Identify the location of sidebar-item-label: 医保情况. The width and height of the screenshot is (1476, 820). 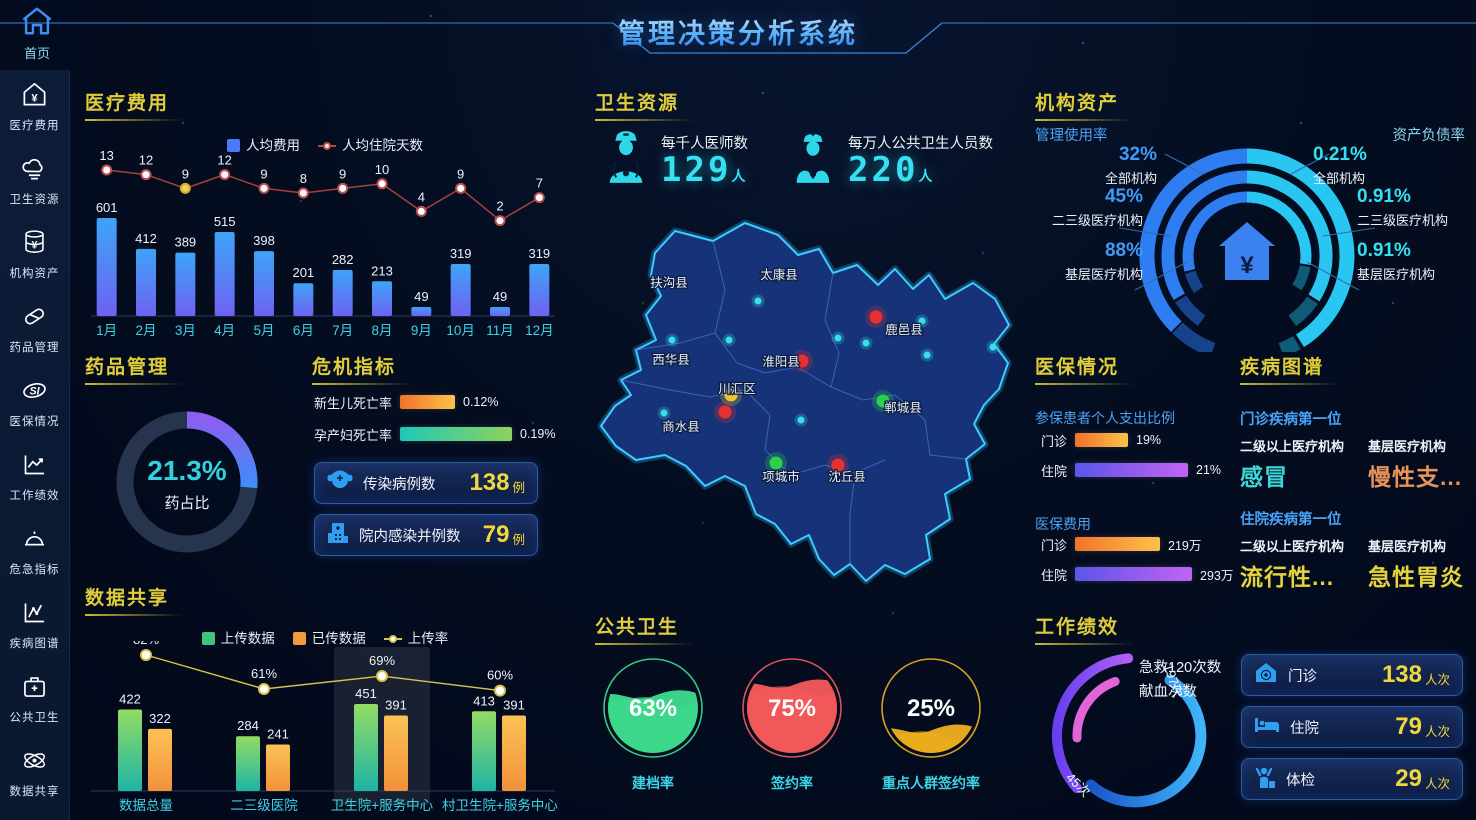
(34, 422).